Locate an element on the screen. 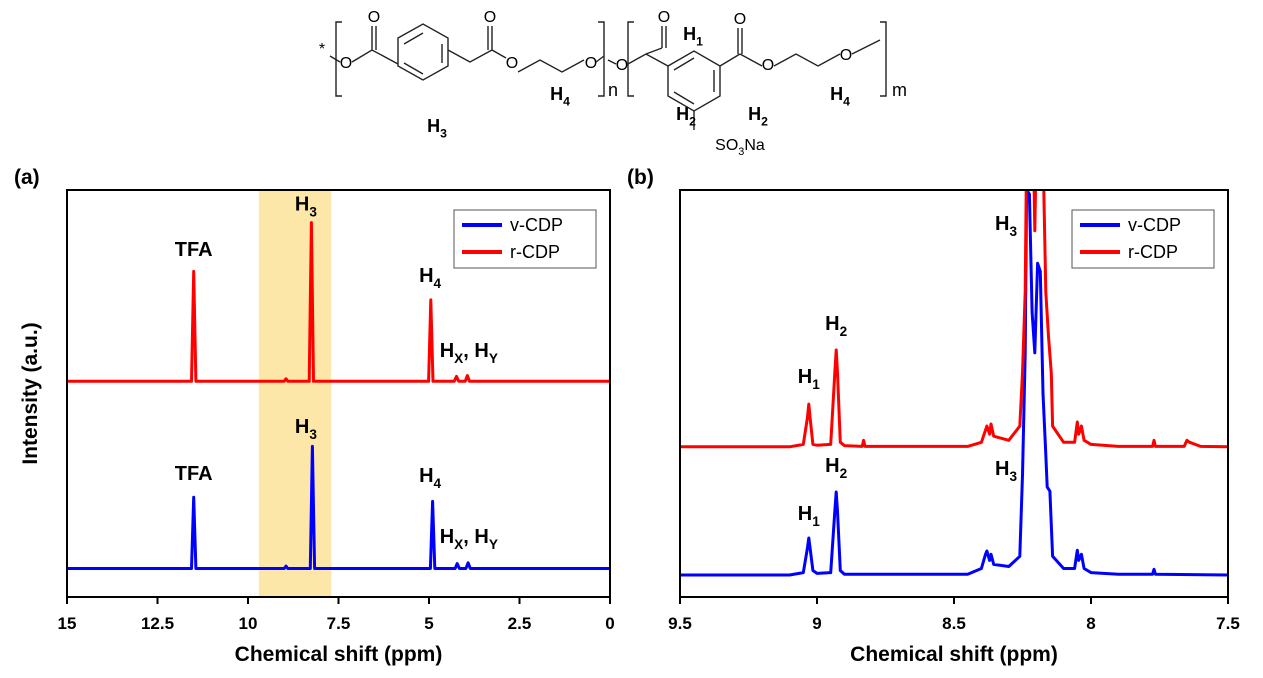 The width and height of the screenshot is (1263, 678). proton-label: H1 is located at coordinates (693, 36).